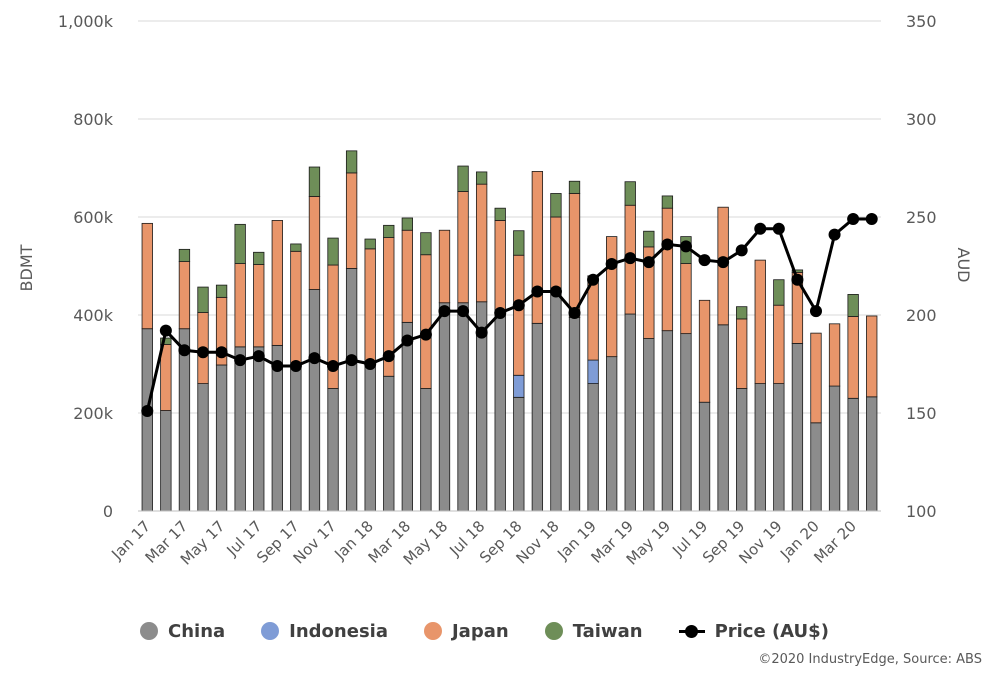 This screenshot has height=679, width=992. Describe the element at coordinates (921, 413) in the screenshot. I see `y2-tick-label: 150` at that location.